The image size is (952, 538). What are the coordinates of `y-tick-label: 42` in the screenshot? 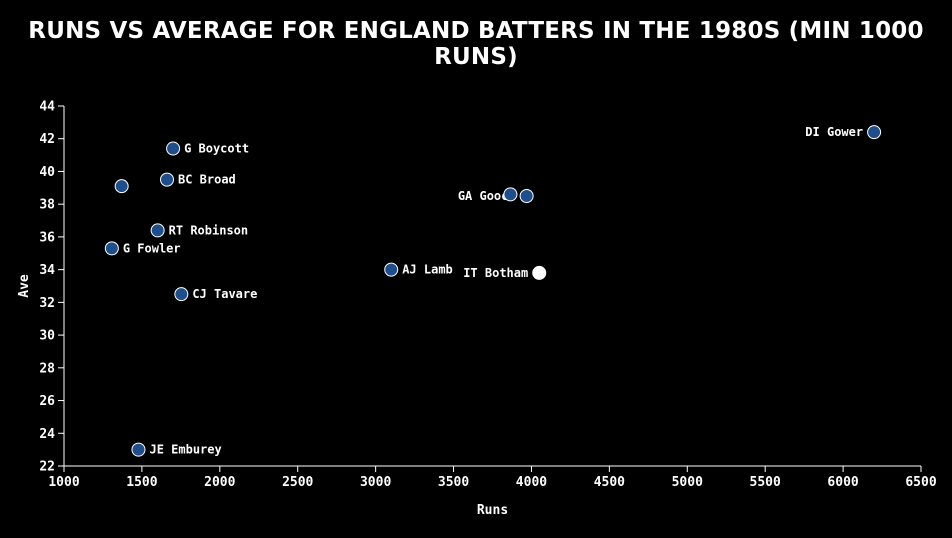 It's located at (47, 139).